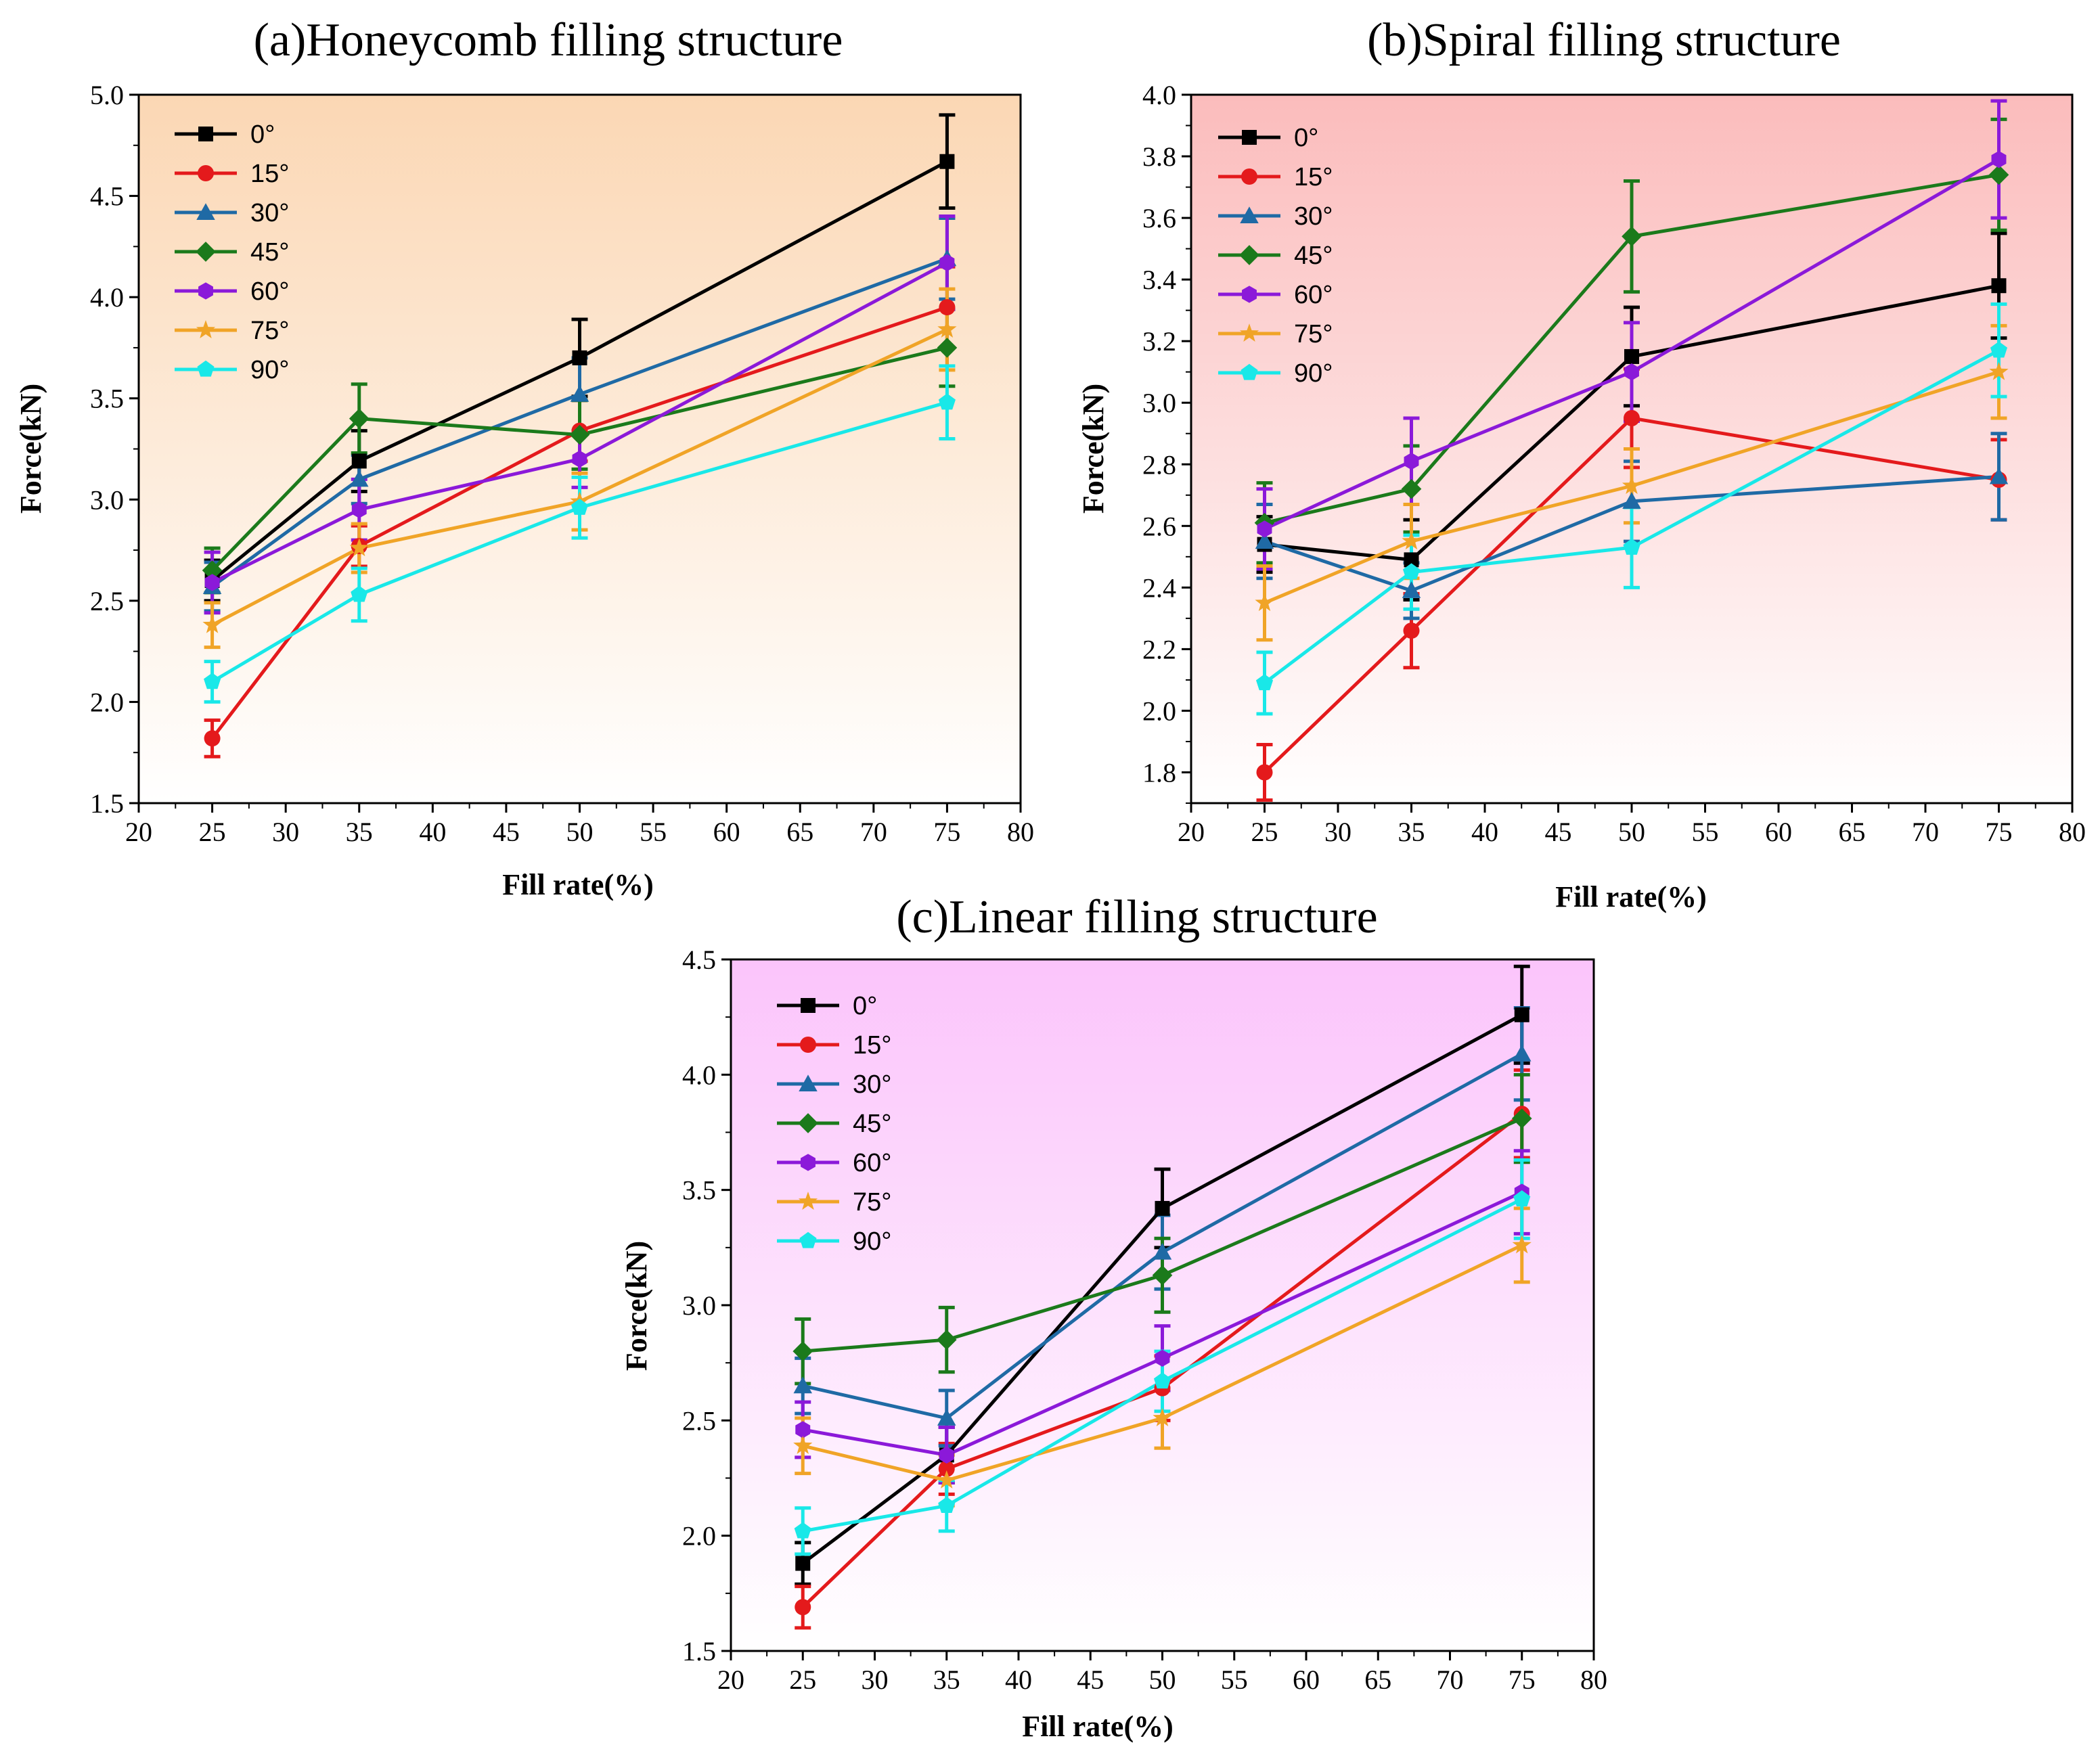 The height and width of the screenshot is (1745, 2100). Describe the element at coordinates (946, 832) in the screenshot. I see `x-tick-label: 75` at that location.